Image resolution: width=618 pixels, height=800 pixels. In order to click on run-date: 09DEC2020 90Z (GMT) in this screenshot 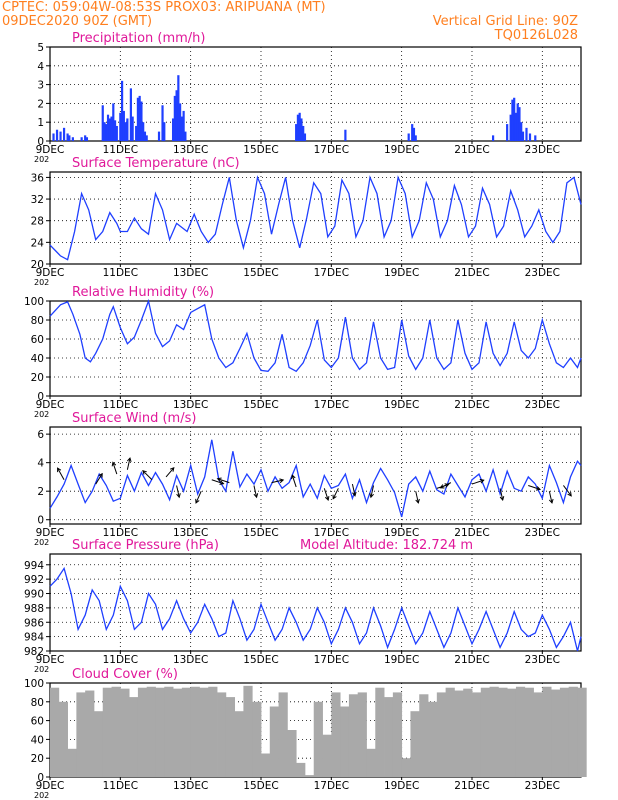, I will do `click(77, 21)`.